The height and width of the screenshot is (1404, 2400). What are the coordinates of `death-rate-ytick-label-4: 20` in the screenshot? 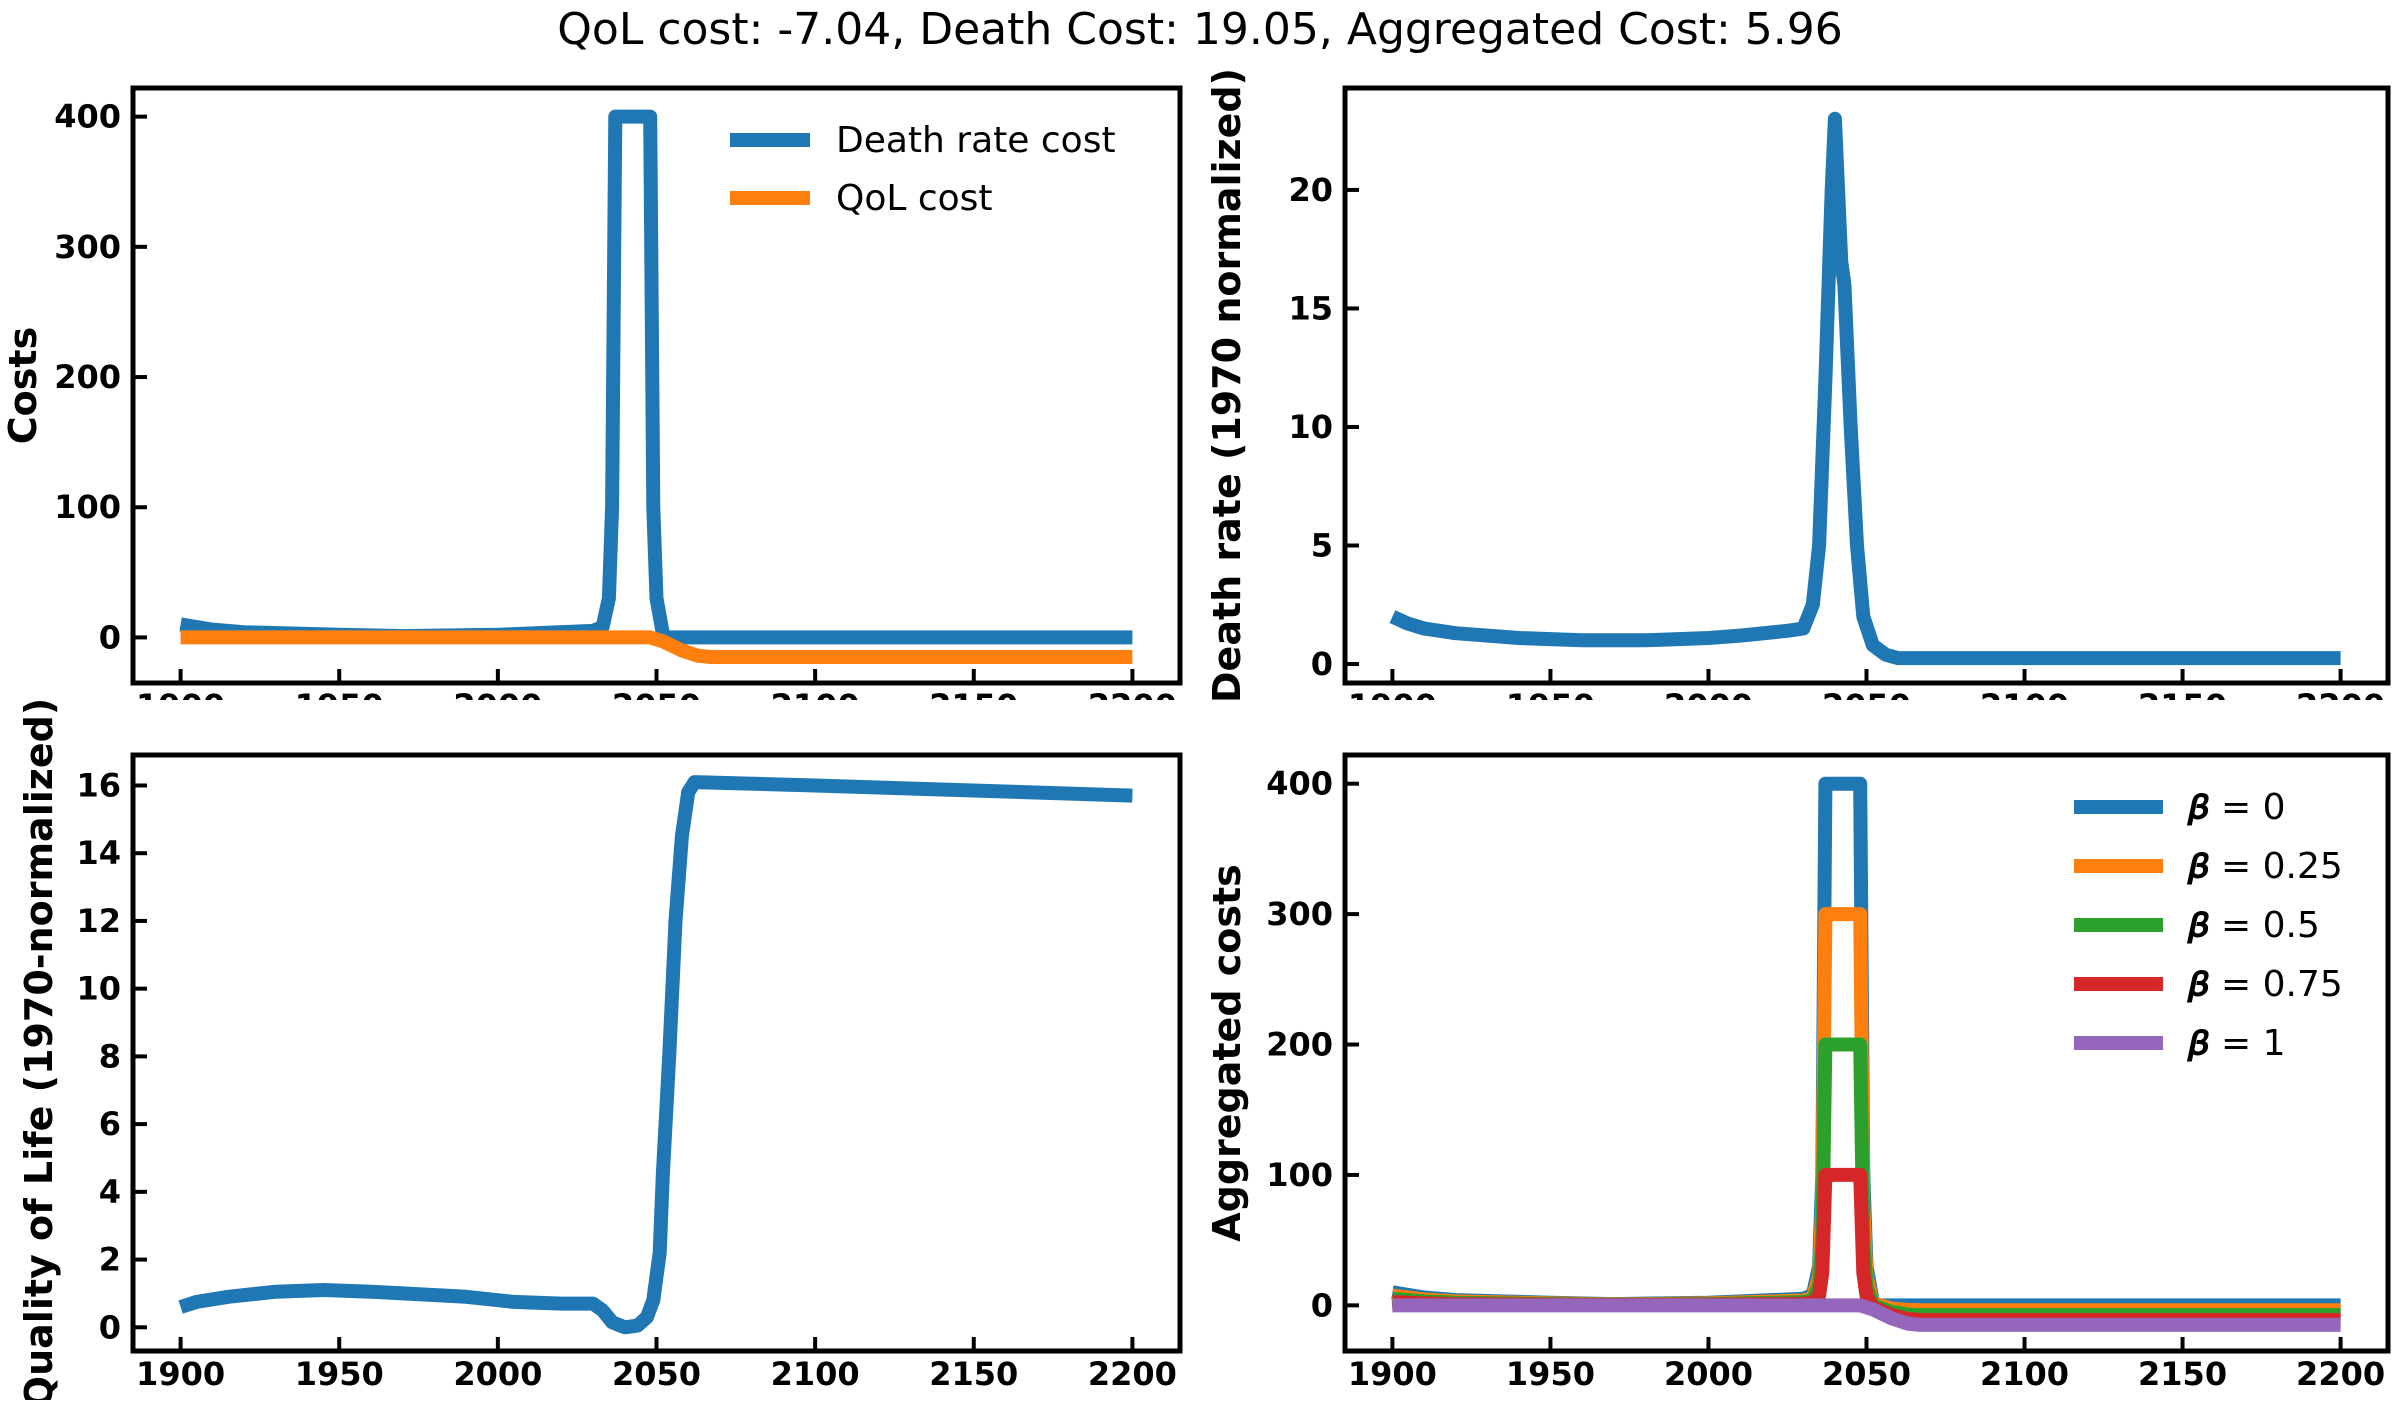 It's located at (1310, 190).